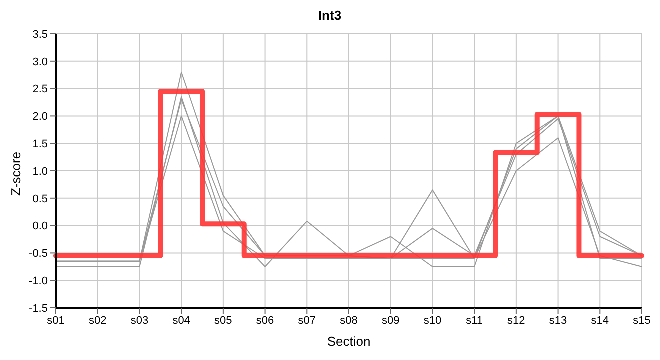 This screenshot has width=660, height=360. I want to click on x-axis-title: Section, so click(349, 341).